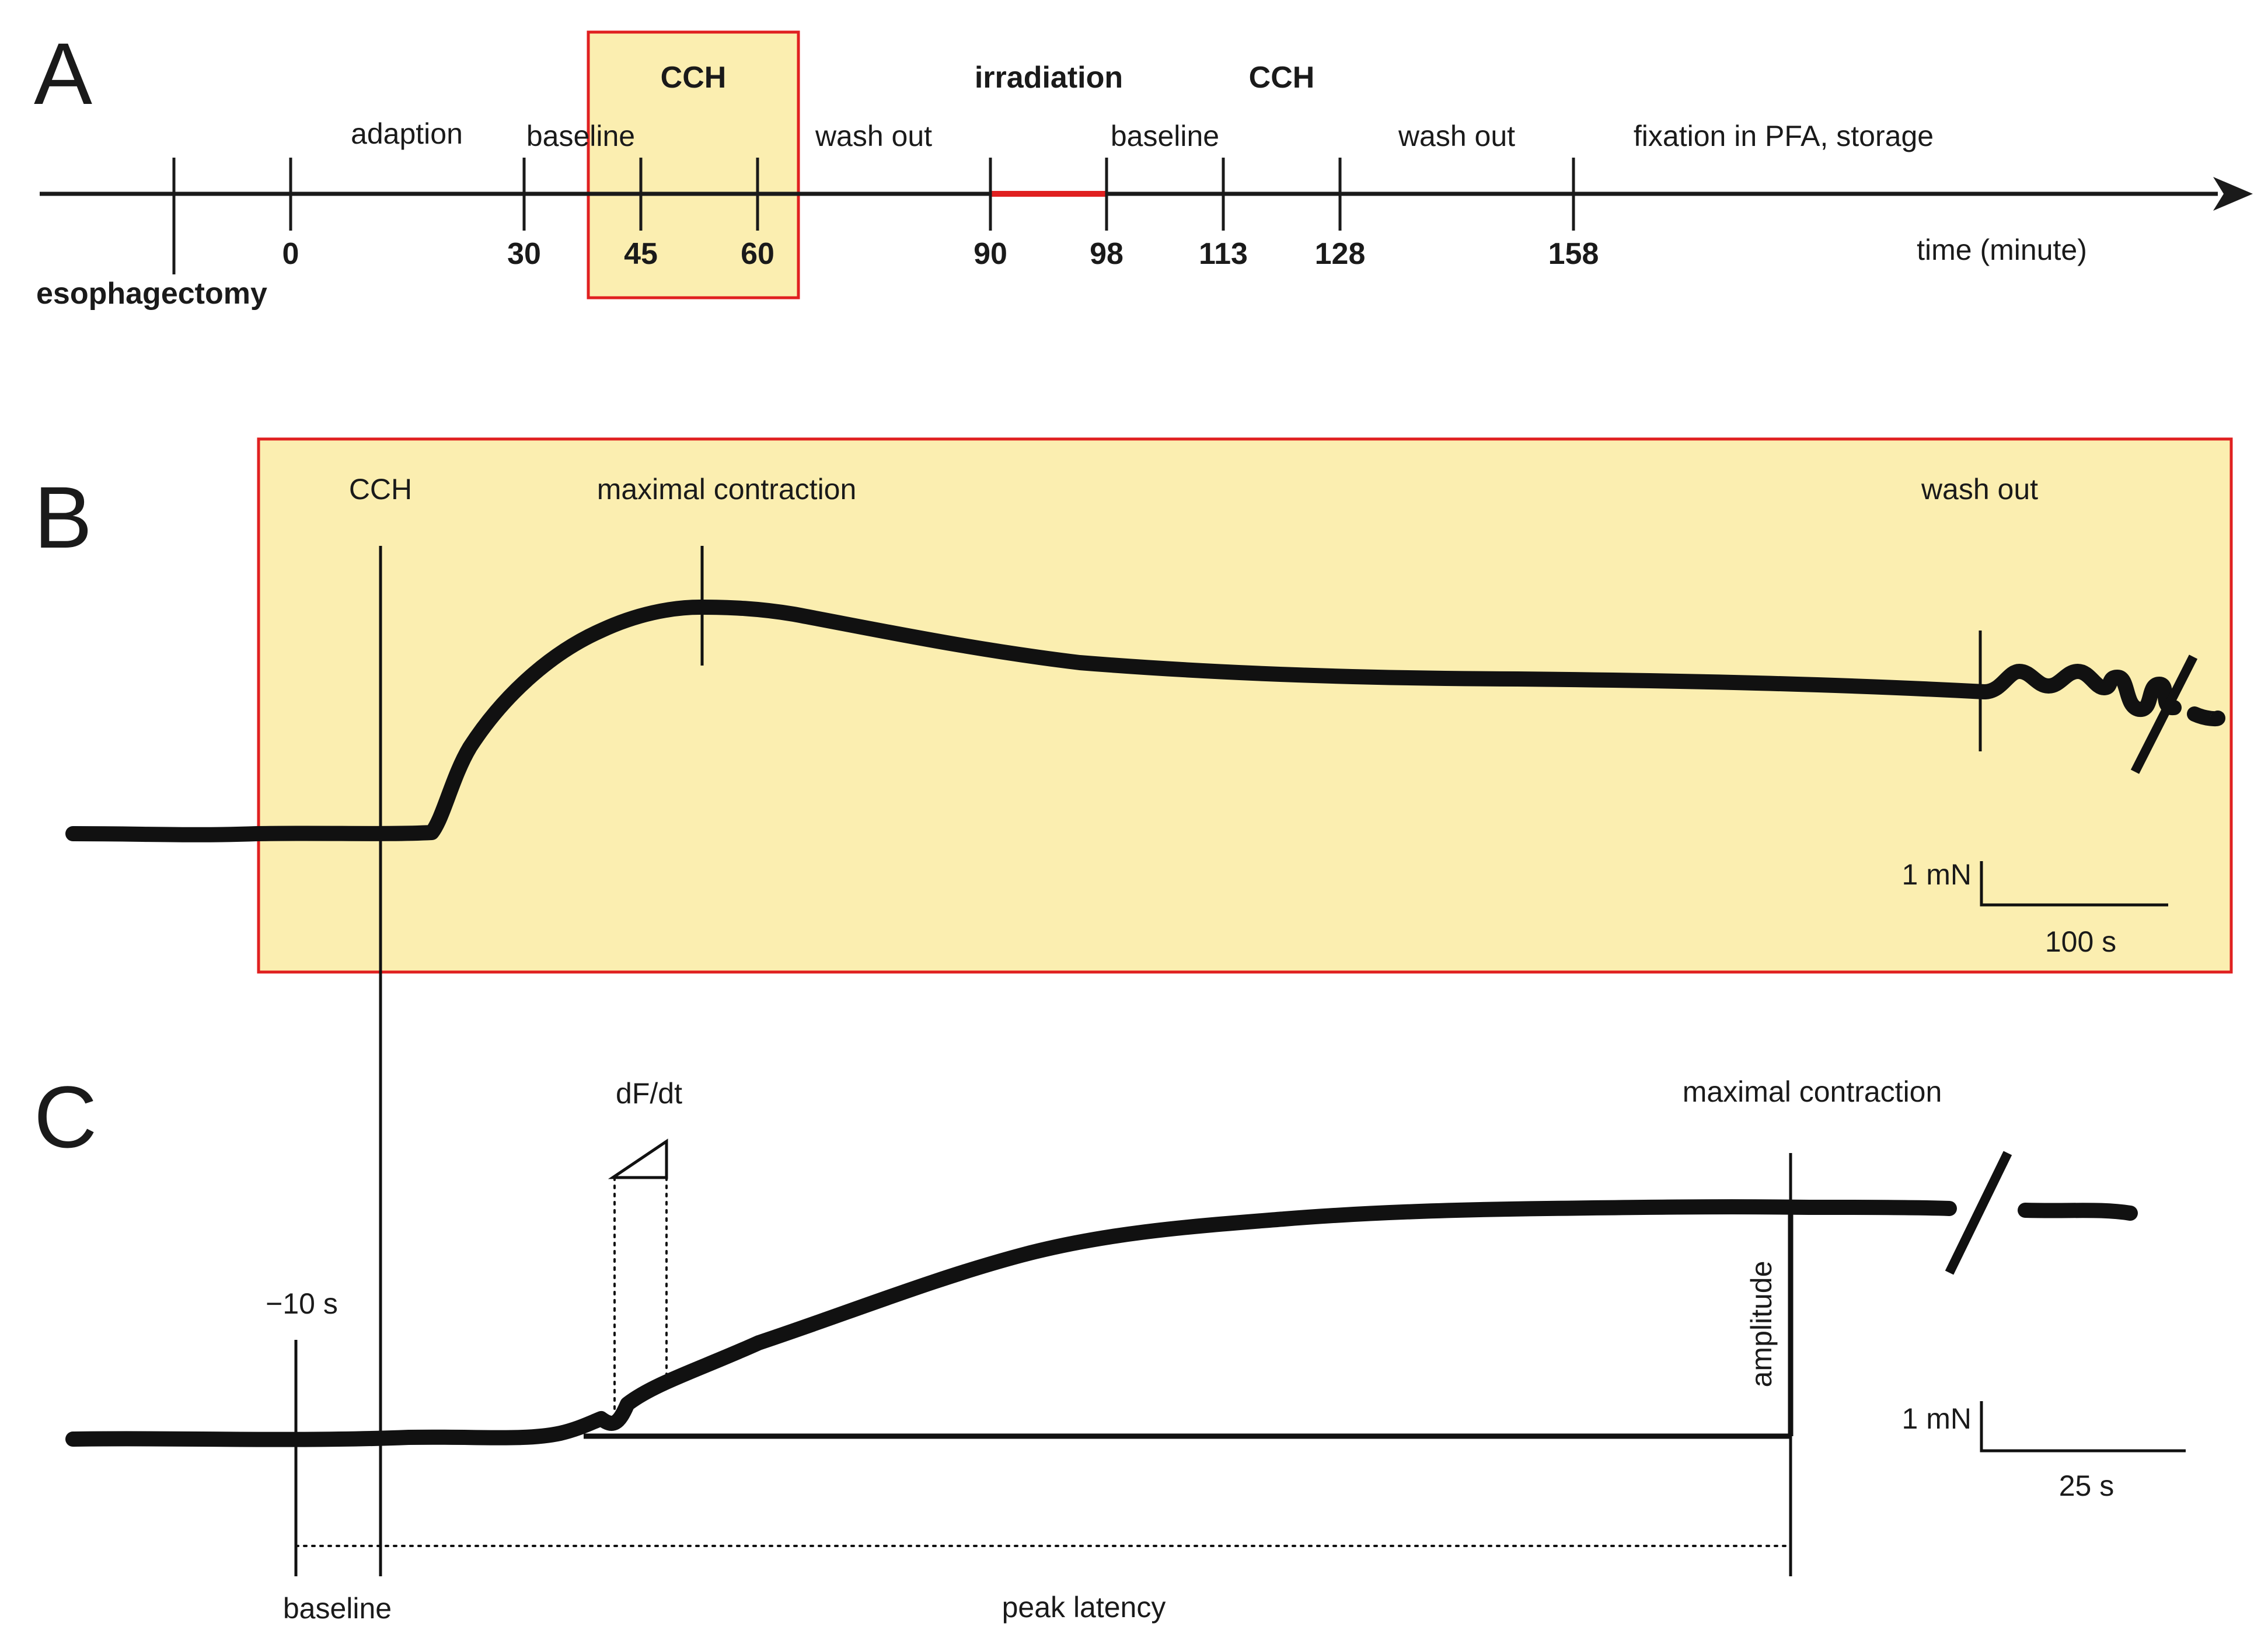  I want to click on phase-adaption: adaption, so click(407, 133).